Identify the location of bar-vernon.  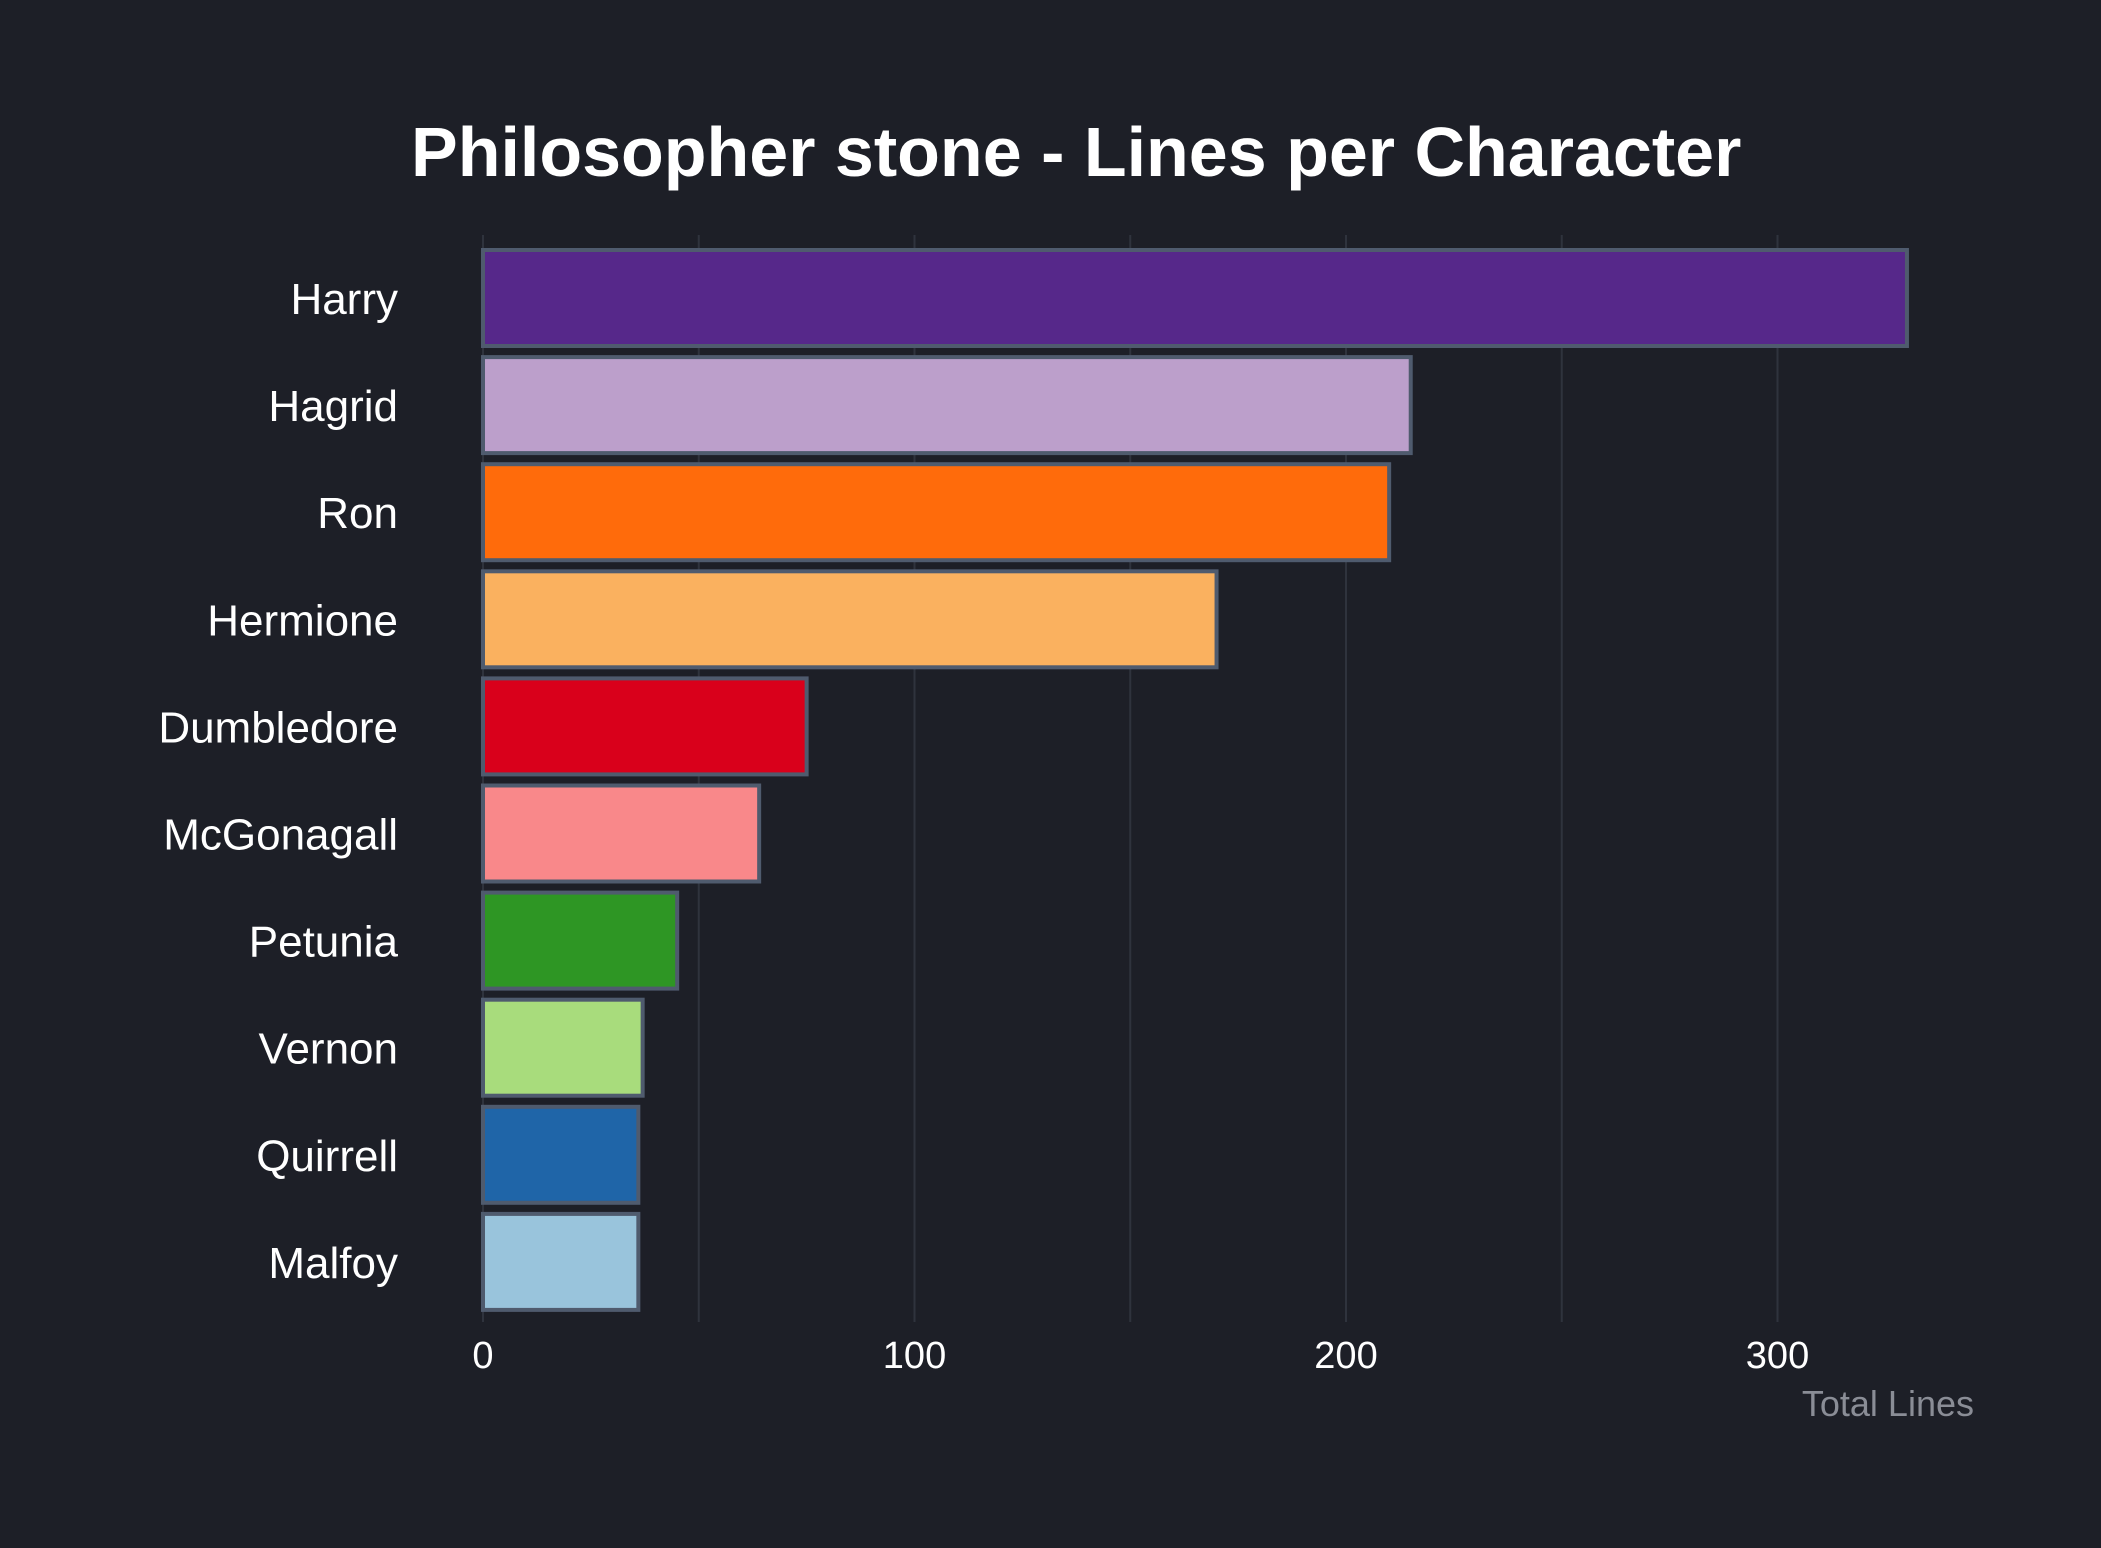
(563, 1047).